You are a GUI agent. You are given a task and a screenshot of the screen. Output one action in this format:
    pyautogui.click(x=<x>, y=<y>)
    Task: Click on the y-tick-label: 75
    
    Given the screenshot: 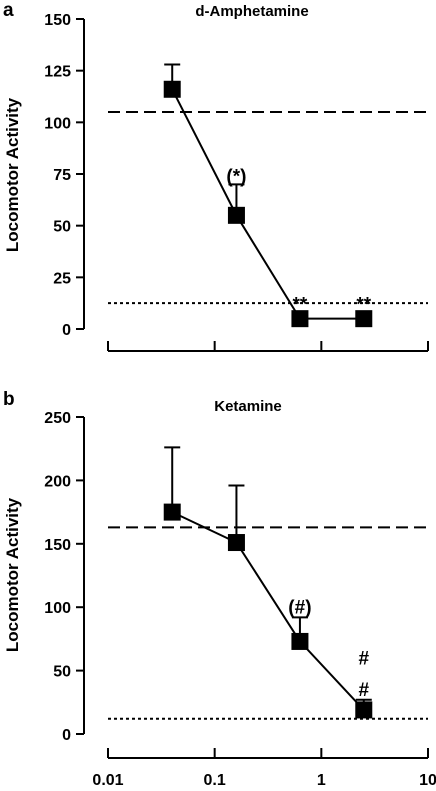 What is the action you would take?
    pyautogui.click(x=62, y=175)
    